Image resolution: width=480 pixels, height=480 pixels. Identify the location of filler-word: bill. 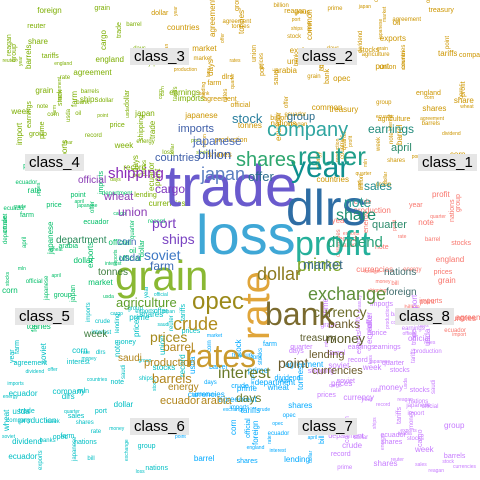
(395, 283).